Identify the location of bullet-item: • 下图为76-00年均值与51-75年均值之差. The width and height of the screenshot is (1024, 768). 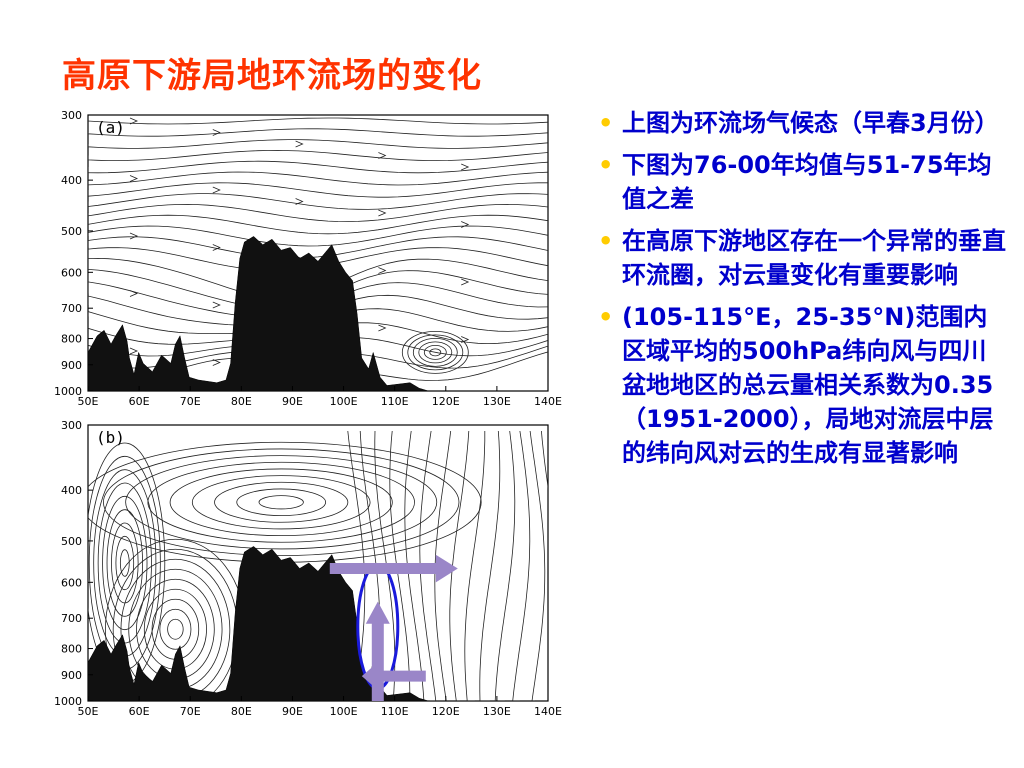
(803, 182).